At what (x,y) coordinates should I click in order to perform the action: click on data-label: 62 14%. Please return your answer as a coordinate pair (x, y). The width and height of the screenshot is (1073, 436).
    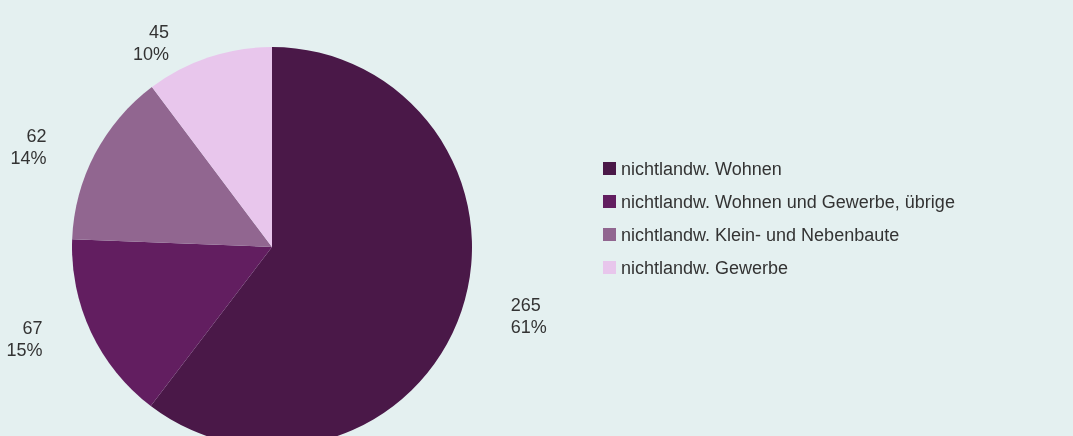
    Looking at the image, I should click on (28, 147).